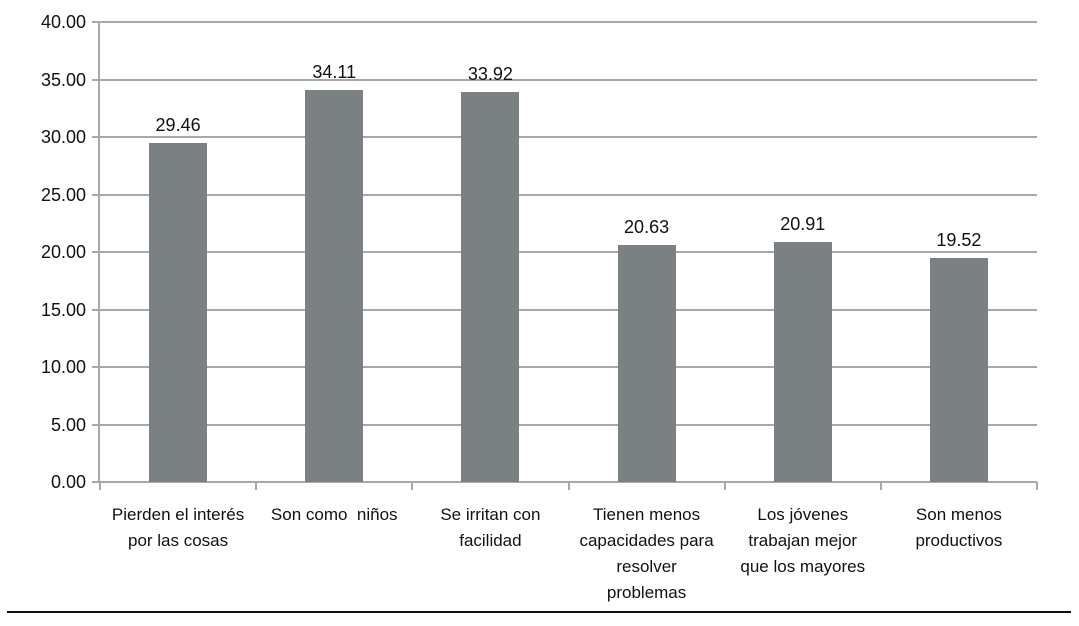 The height and width of the screenshot is (626, 1079). I want to click on bar-value-label: 20.63, so click(647, 226).